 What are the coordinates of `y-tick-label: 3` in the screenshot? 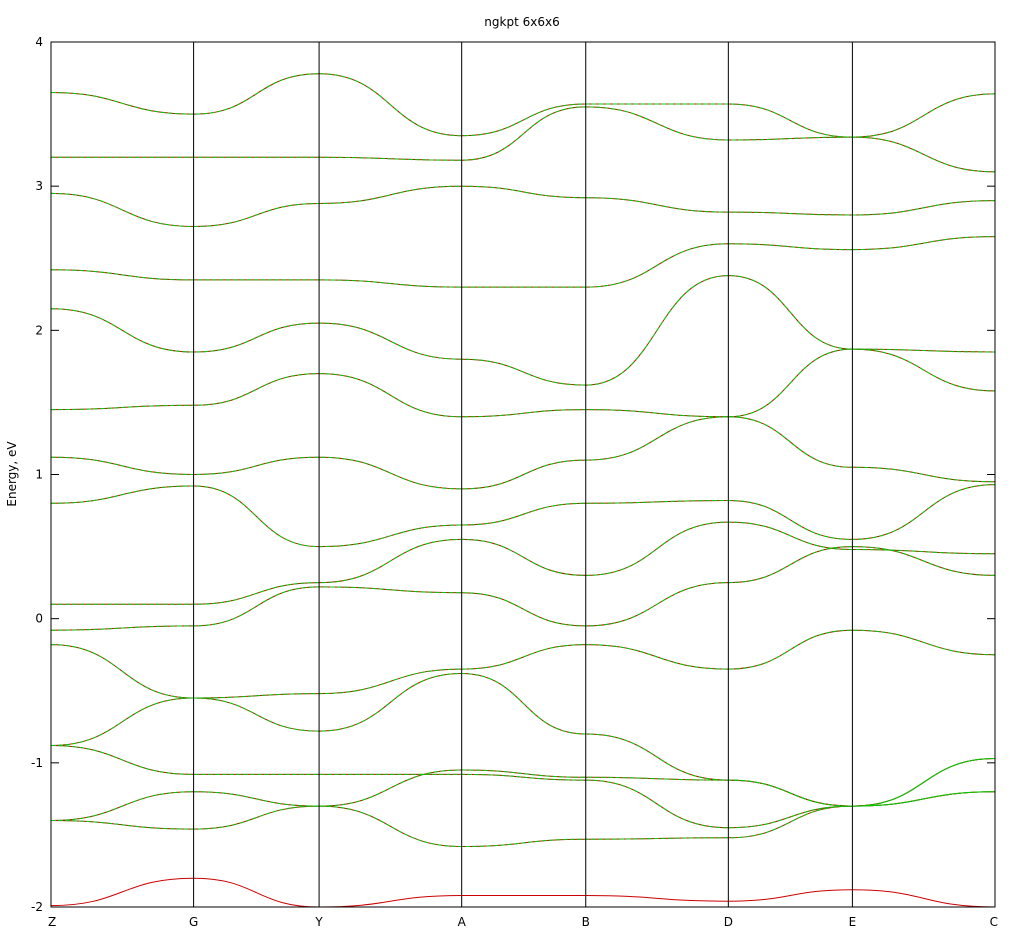 It's located at (39, 186).